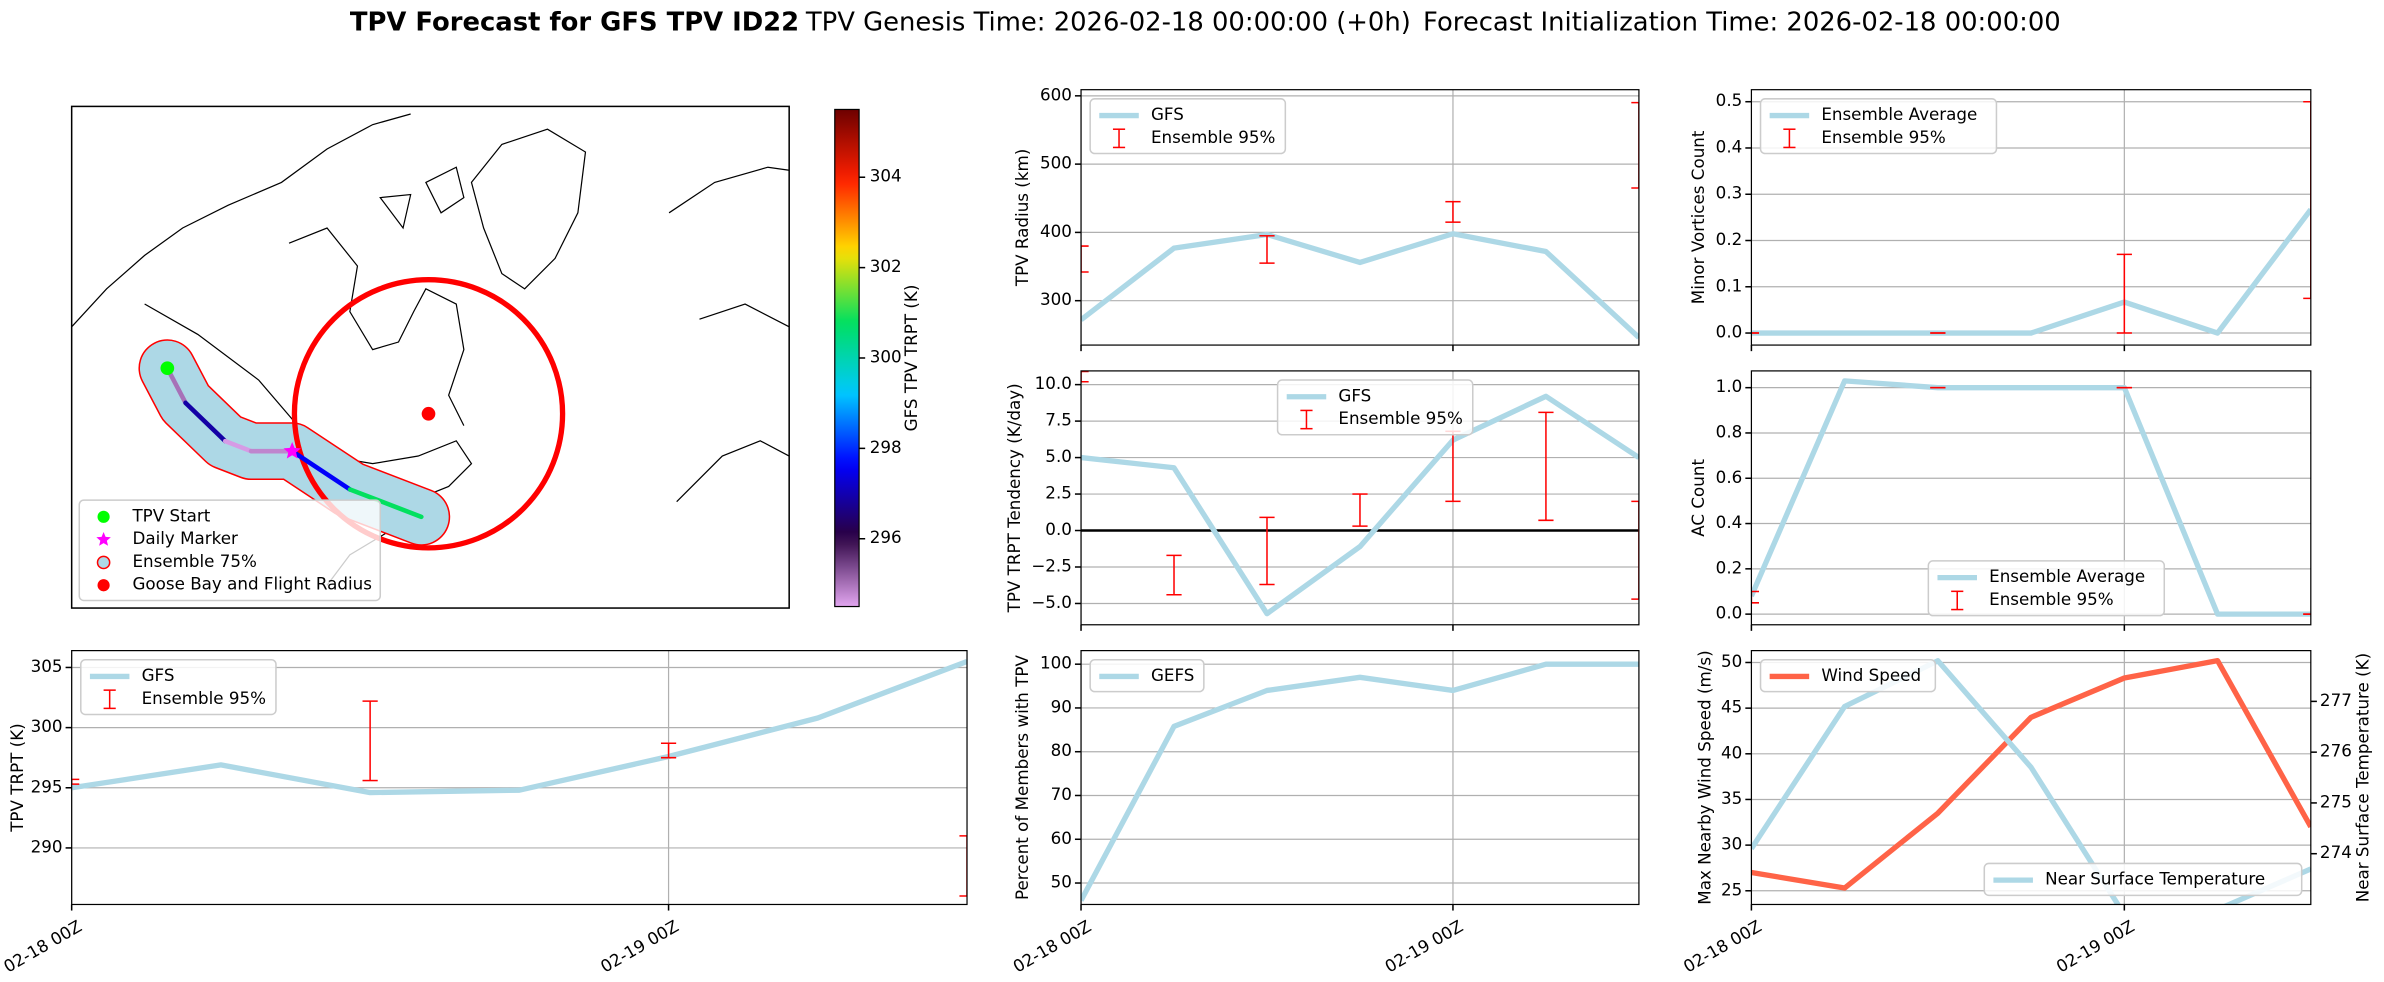 The image size is (2384, 982). Describe the element at coordinates (352, 414) in the screenshot. I see `map-layer` at that location.